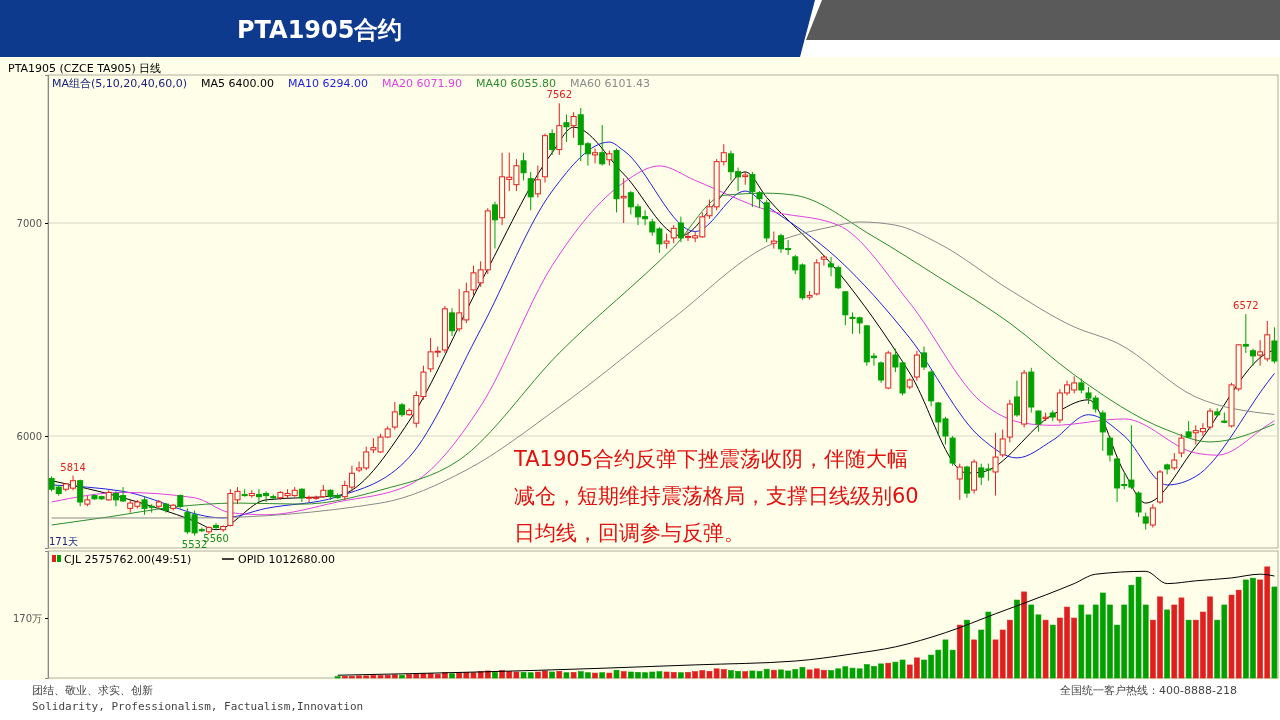 The width and height of the screenshot is (1280, 720). I want to click on y-tick-label: 170万, so click(27, 618).